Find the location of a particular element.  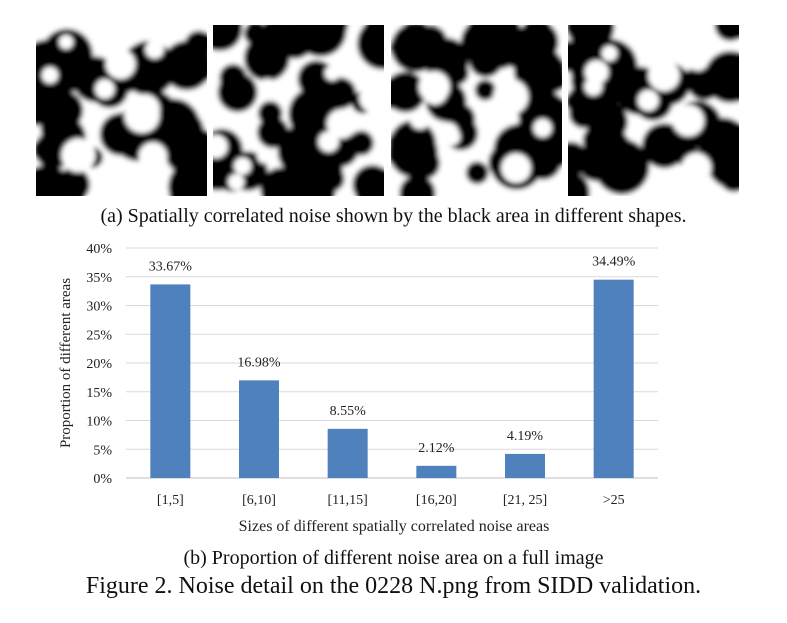

data-label: 8.55% is located at coordinates (348, 411).